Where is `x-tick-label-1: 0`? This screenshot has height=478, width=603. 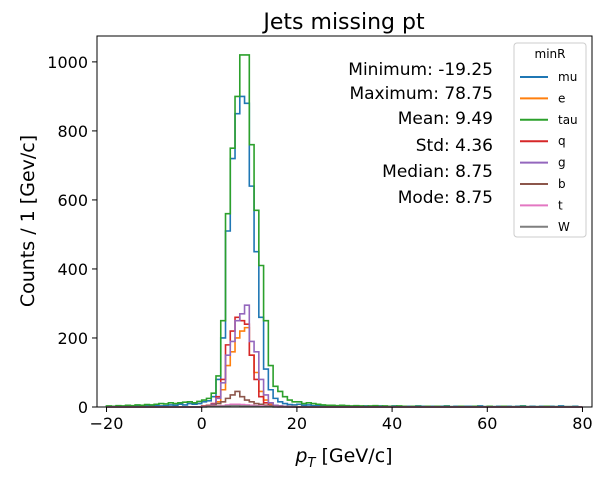 x-tick-label-1: 0 is located at coordinates (202, 423).